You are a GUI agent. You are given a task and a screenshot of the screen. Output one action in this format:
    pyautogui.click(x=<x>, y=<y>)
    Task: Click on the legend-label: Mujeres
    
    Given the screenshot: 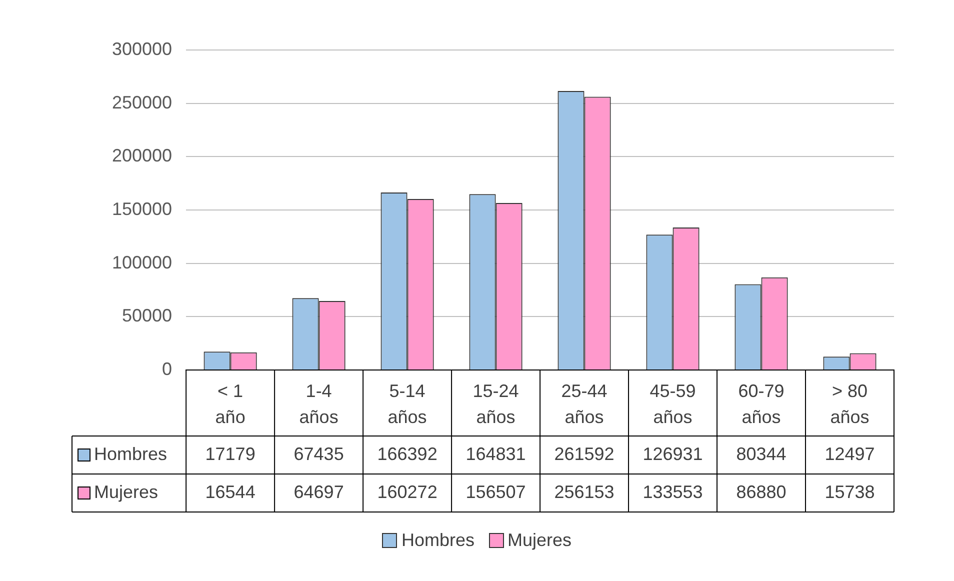 What is the action you would take?
    pyautogui.click(x=126, y=492)
    